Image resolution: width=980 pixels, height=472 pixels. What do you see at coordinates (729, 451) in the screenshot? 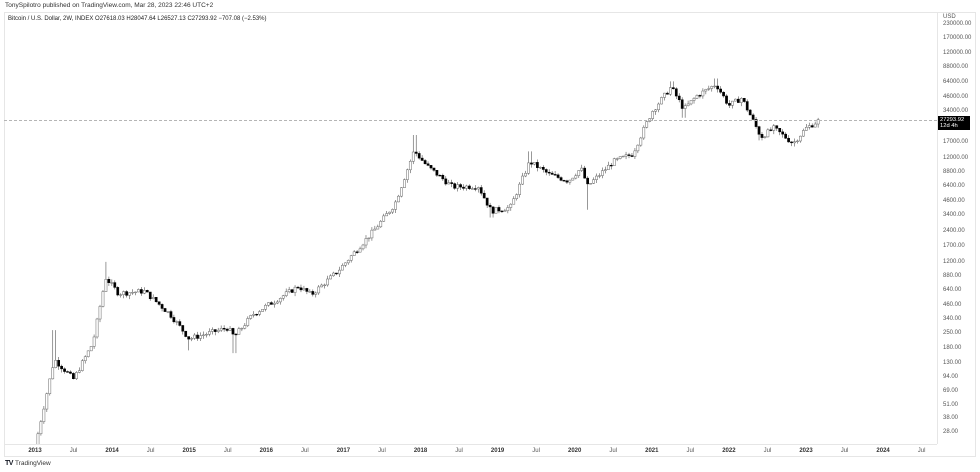
I see `time-axis-label: 2022` at bounding box center [729, 451].